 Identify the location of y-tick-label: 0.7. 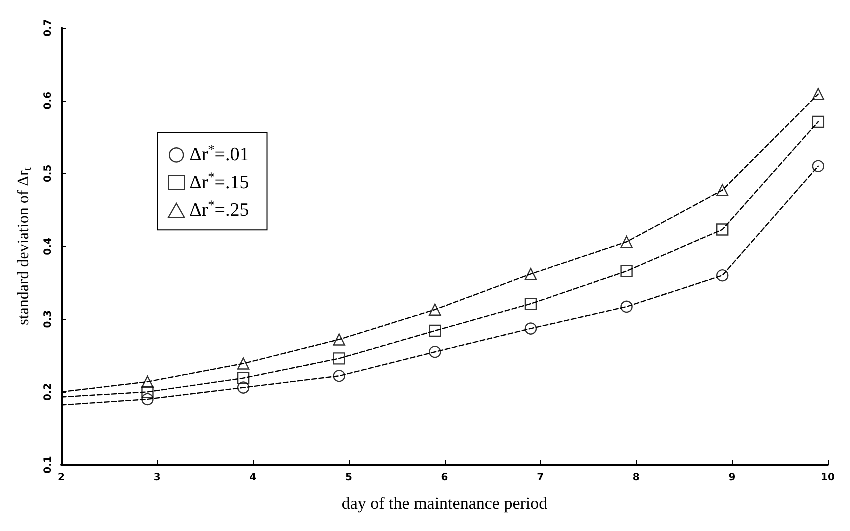
(48, 28).